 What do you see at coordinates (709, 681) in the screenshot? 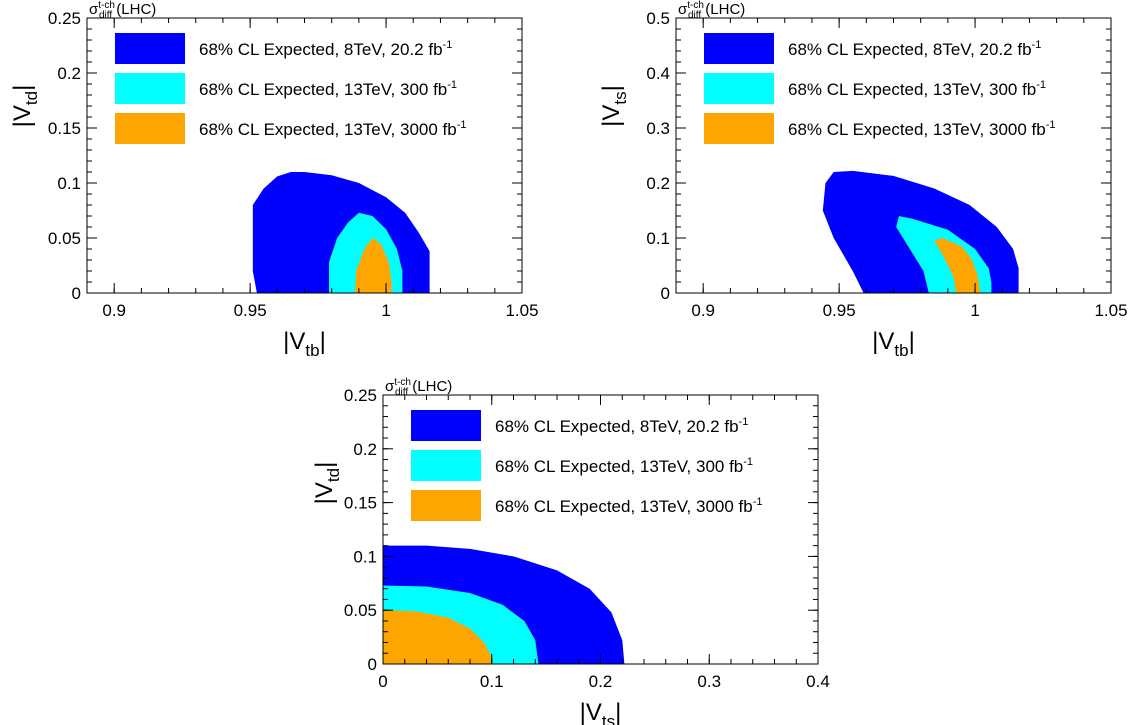
I see `x-tick-label: 0.3` at bounding box center [709, 681].